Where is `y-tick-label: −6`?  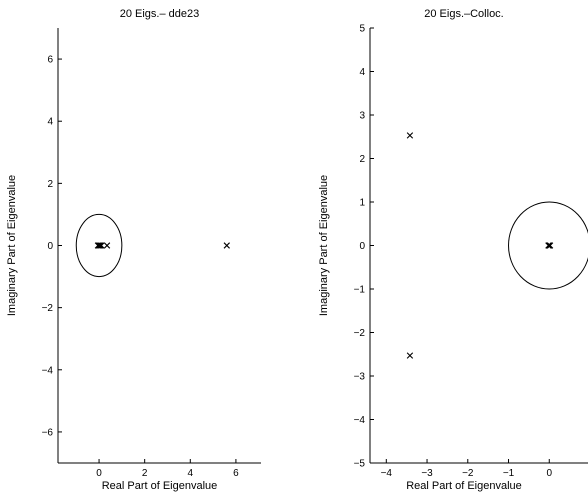 y-tick-label: −6 is located at coordinates (48, 432).